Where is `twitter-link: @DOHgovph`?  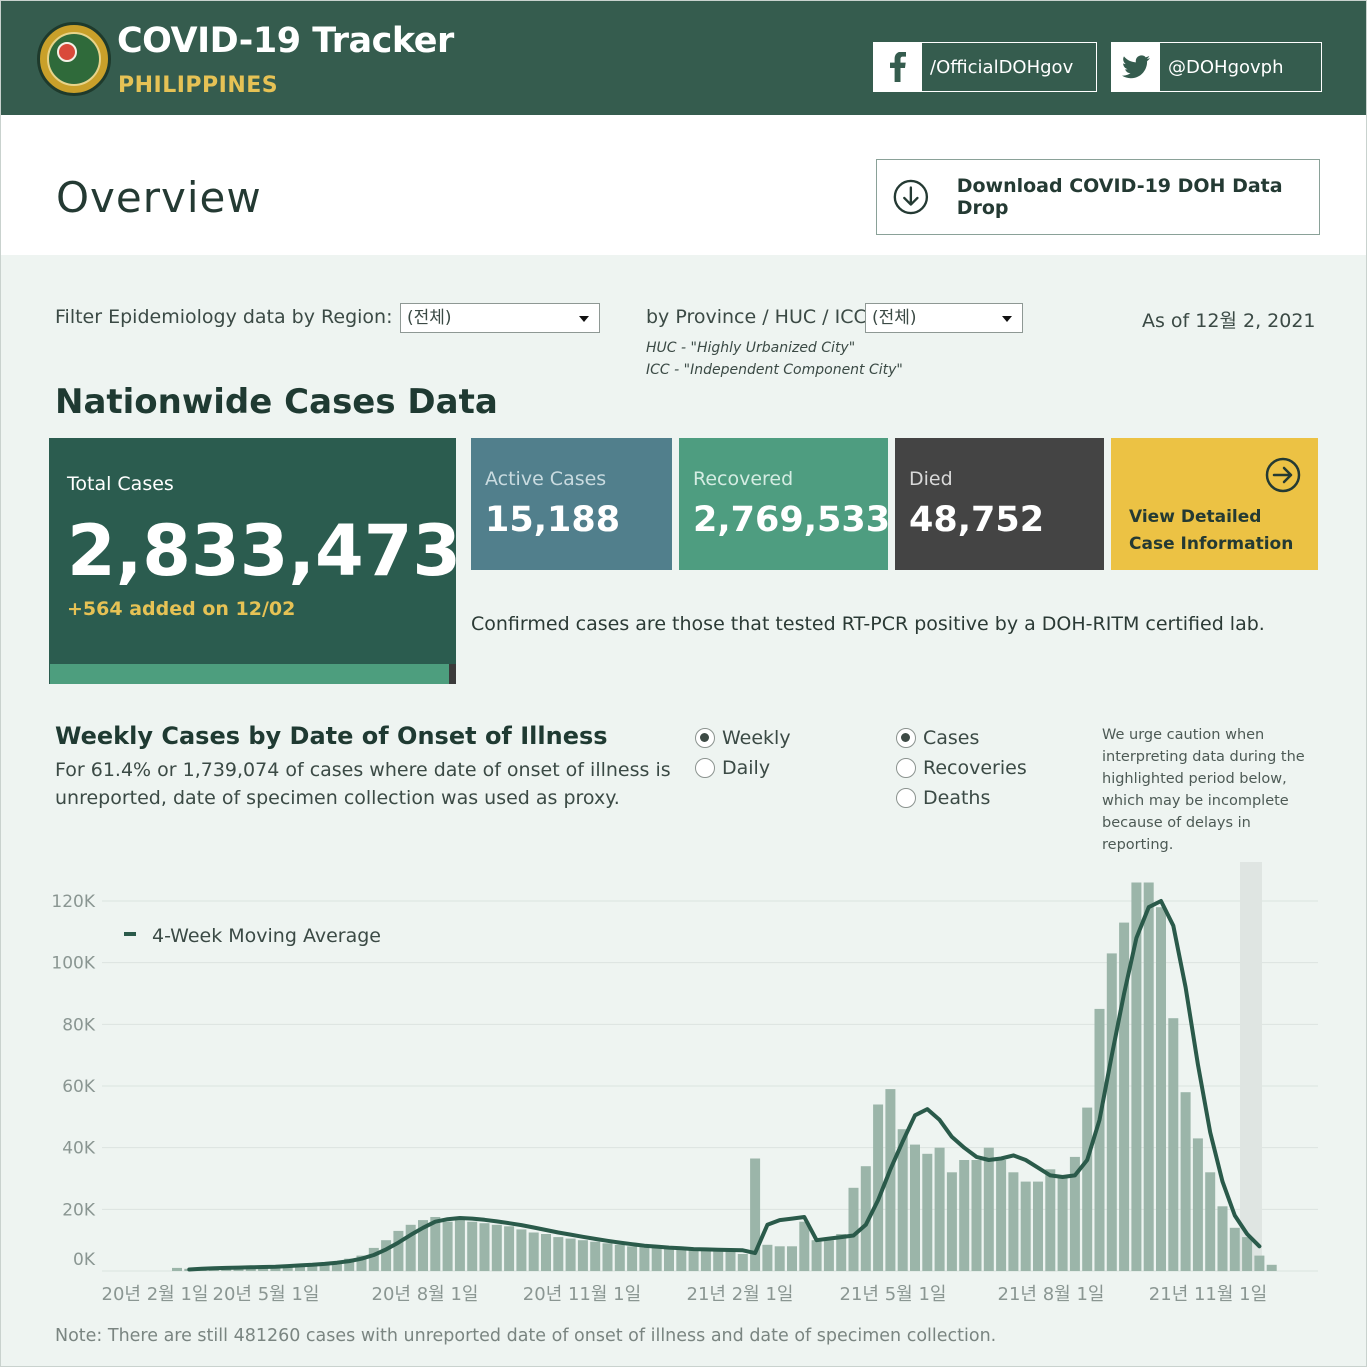
twitter-link: @DOHgovph is located at coordinates (1216, 67).